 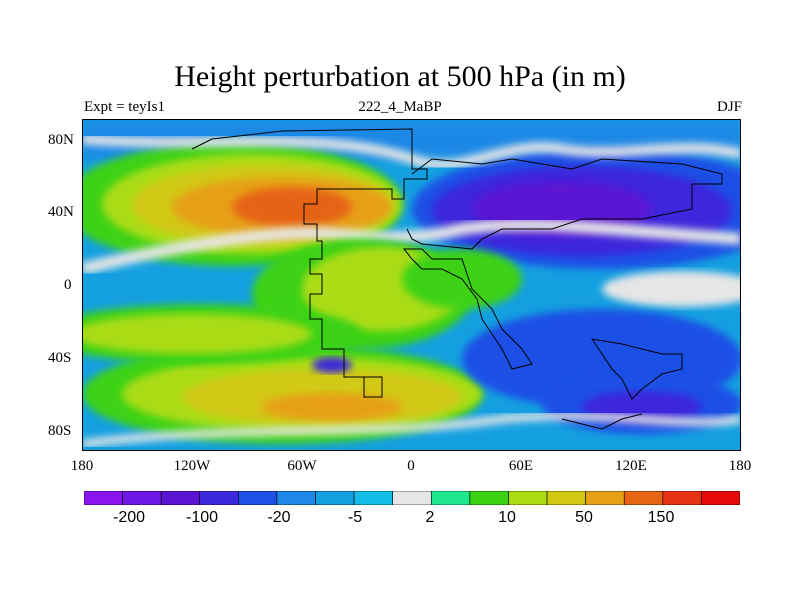 What do you see at coordinates (400, 107) in the screenshot?
I see `period-label: 222_4_MaBP` at bounding box center [400, 107].